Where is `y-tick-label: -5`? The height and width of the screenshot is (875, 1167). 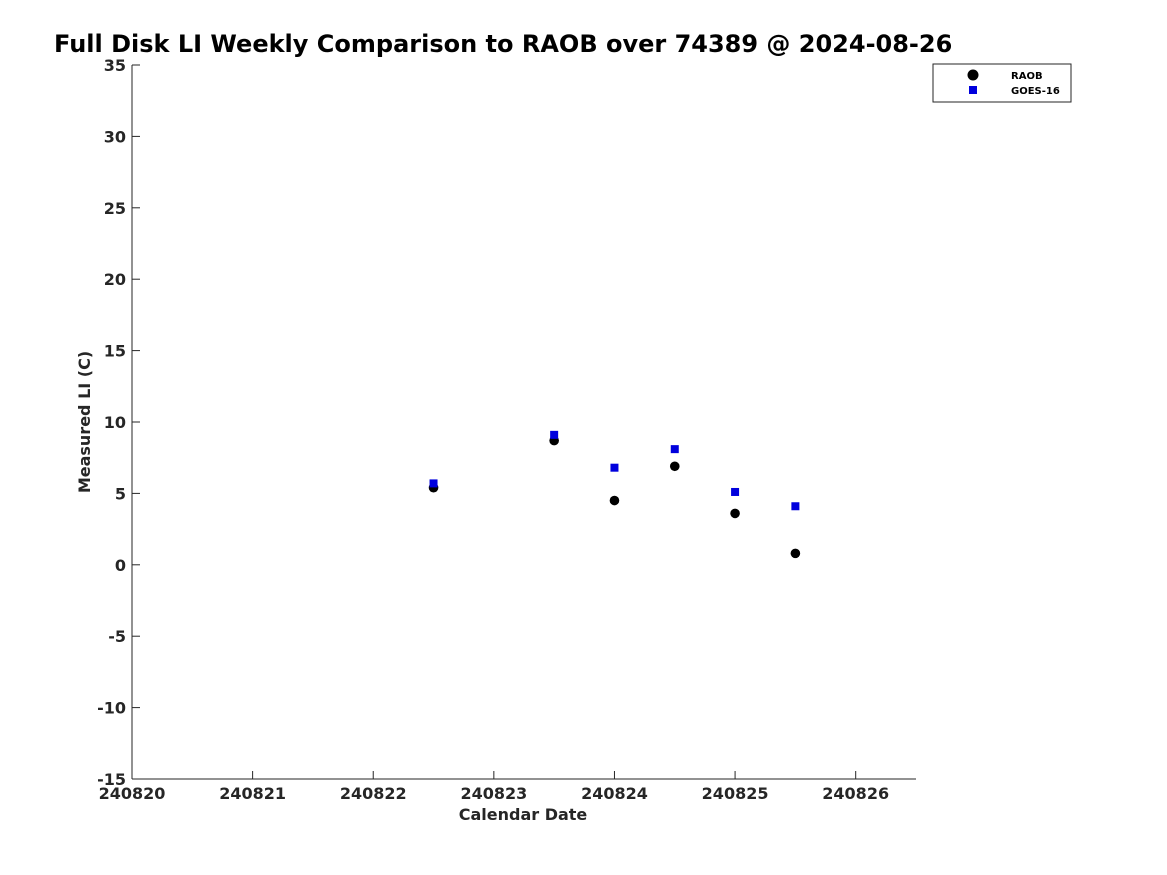
y-tick-label: -5 is located at coordinates (117, 636).